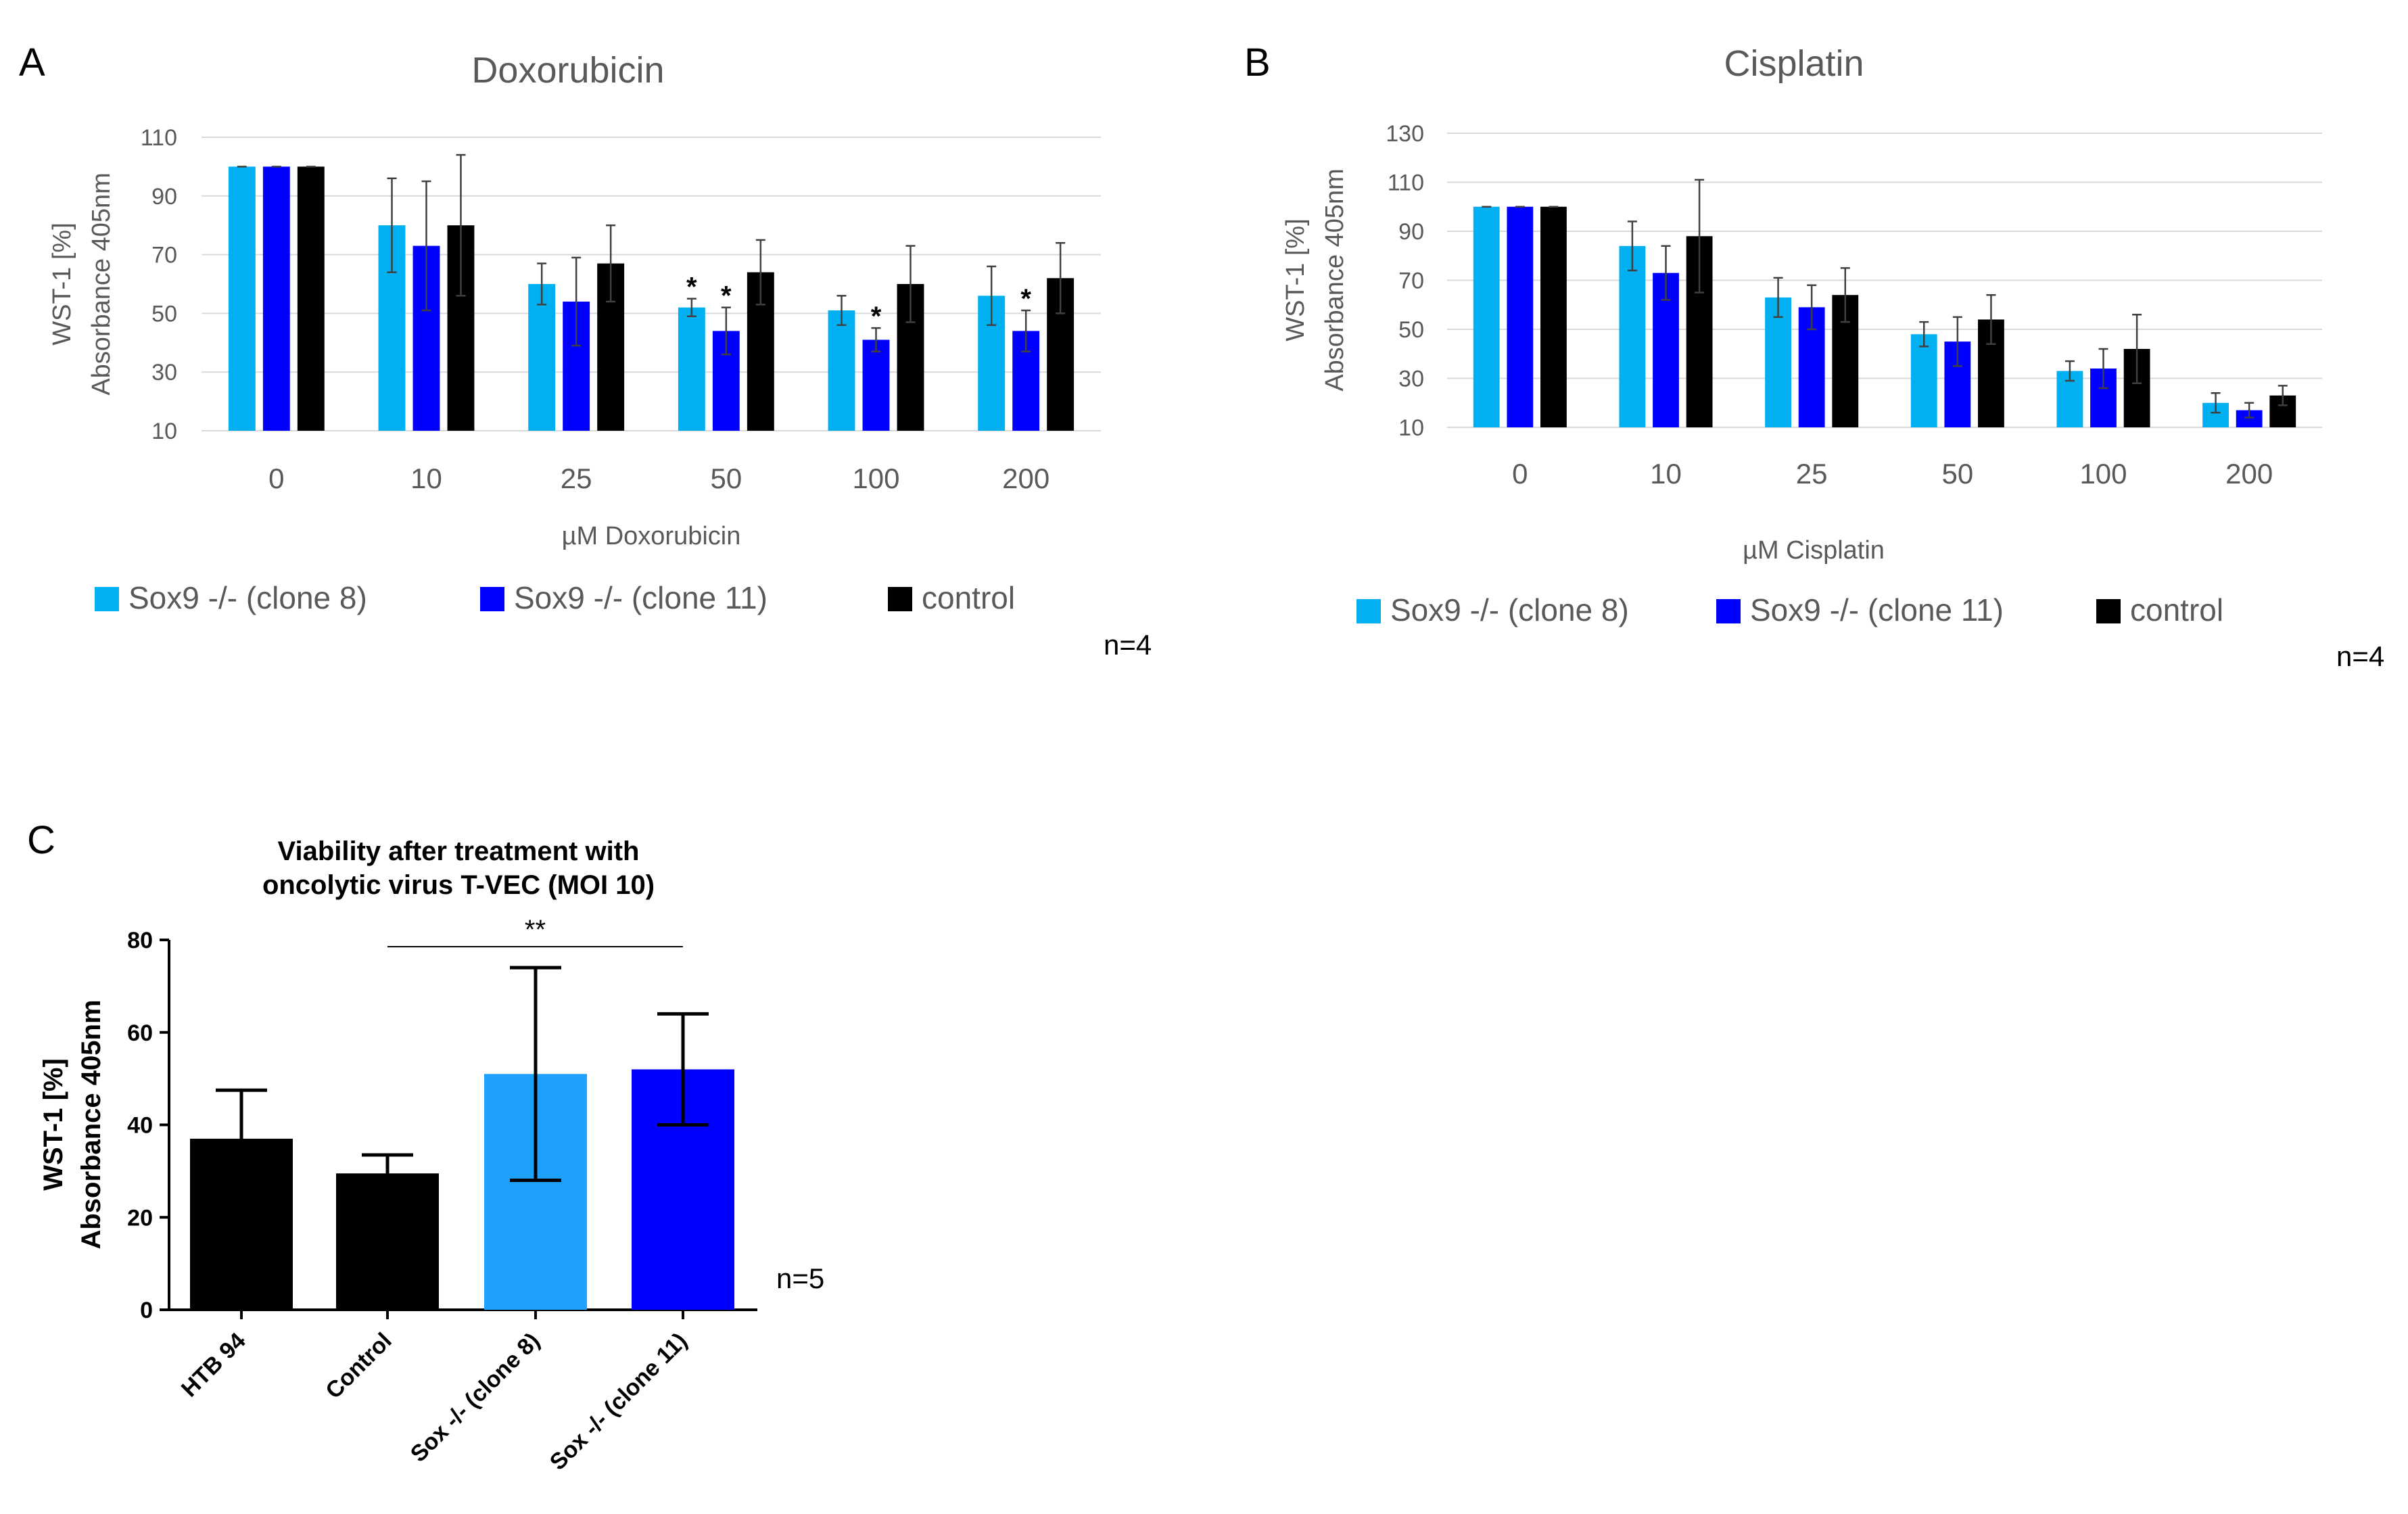 This screenshot has width=2408, height=1514. Describe the element at coordinates (567, 70) in the screenshot. I see `chart-title: Doxorubicin` at that location.